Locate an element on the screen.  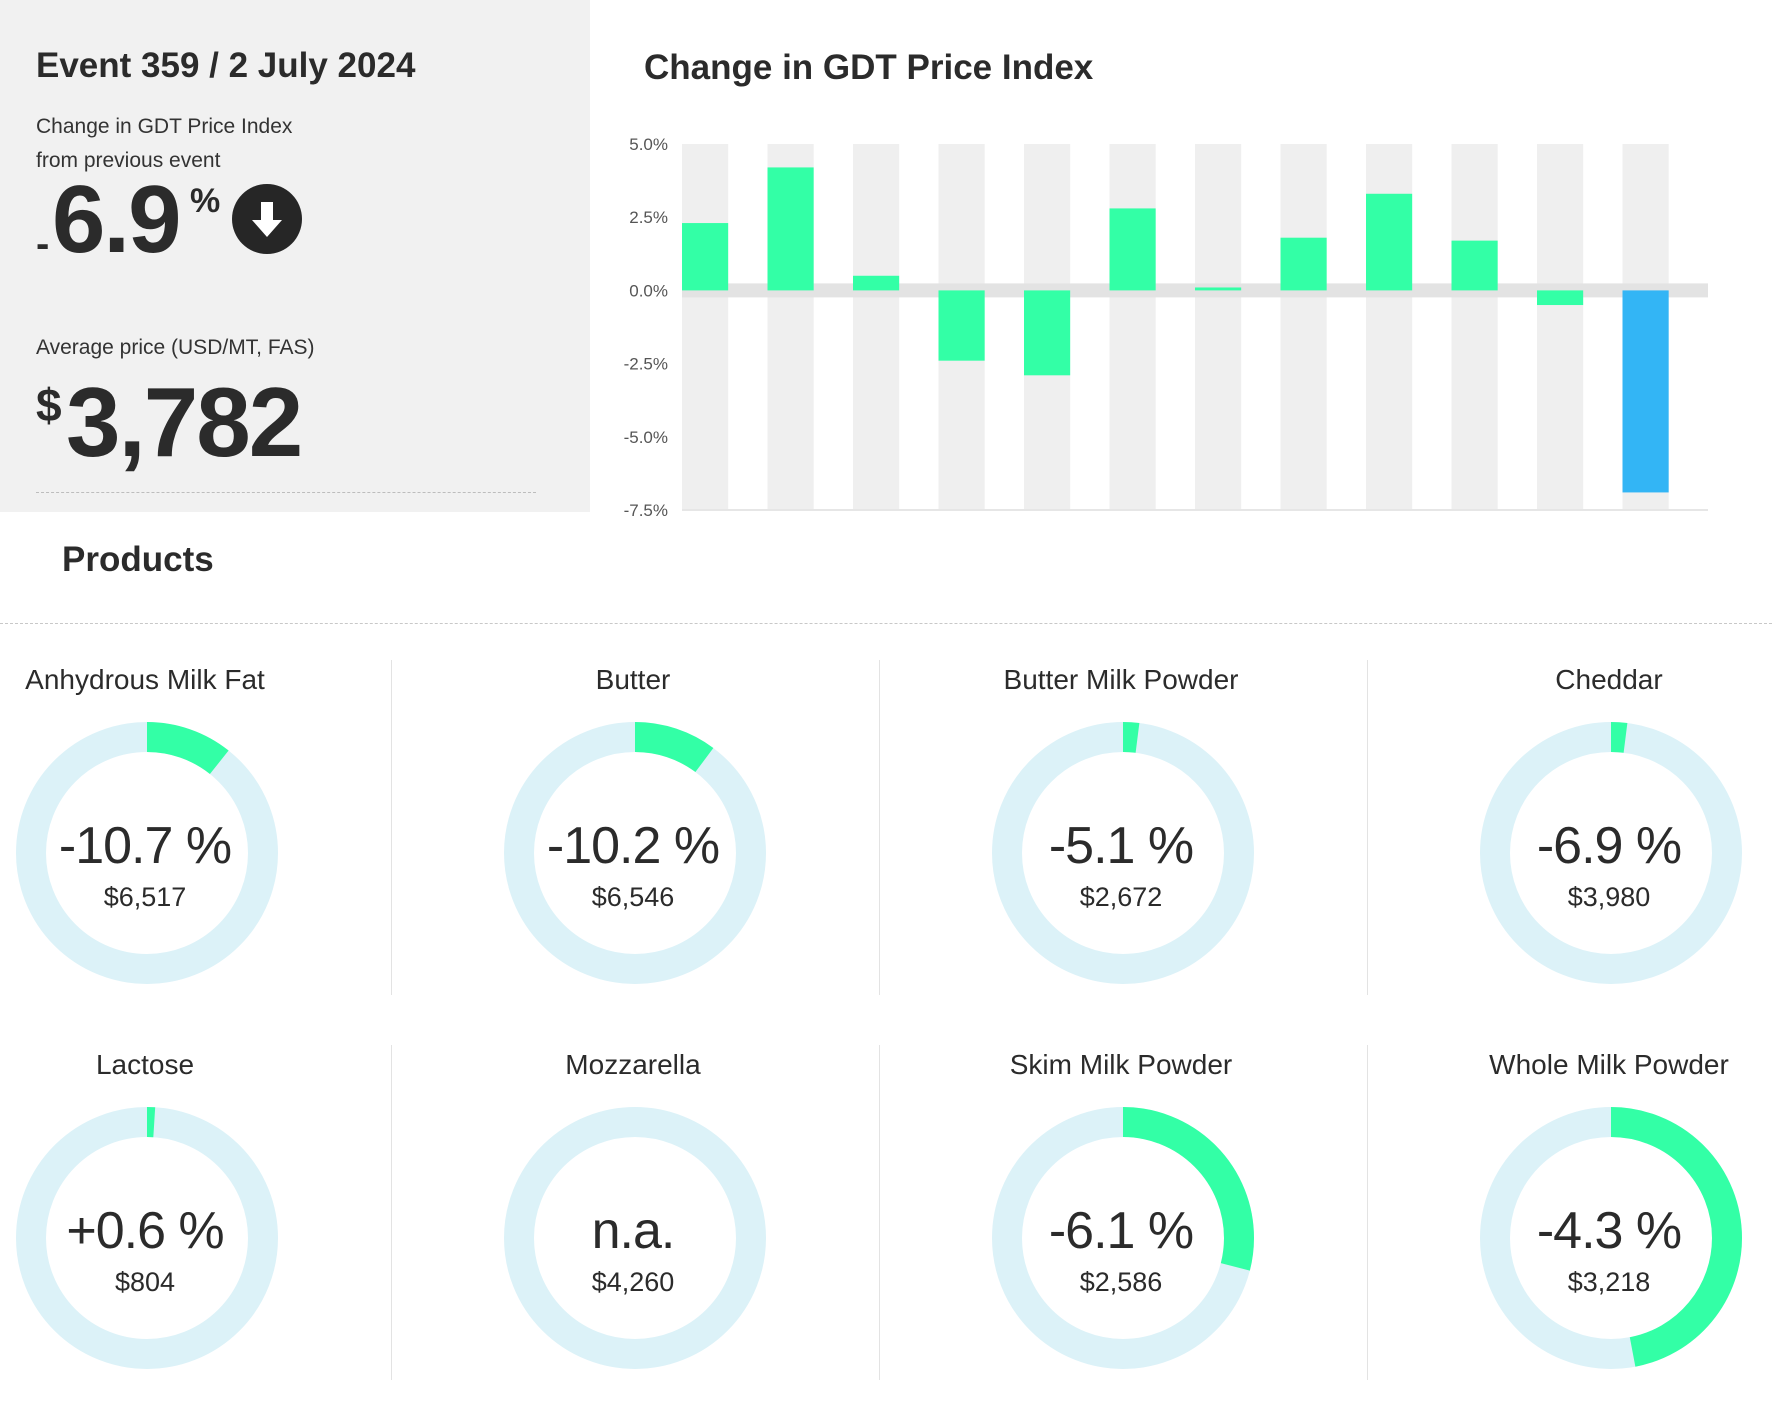
product-name: Butter is located at coordinates (633, 679).